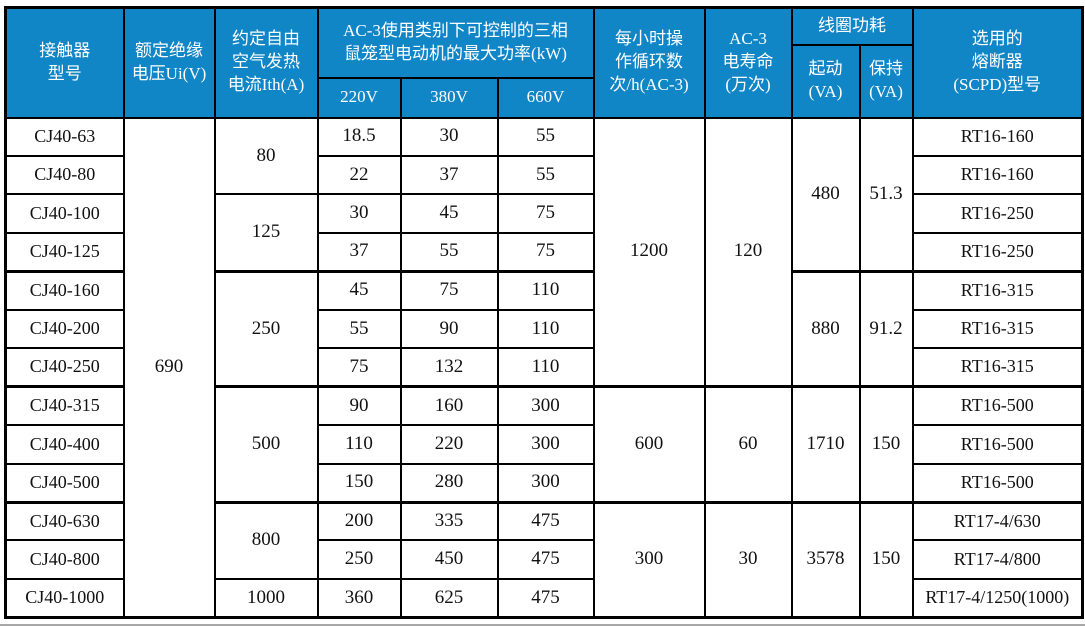 This screenshot has width=1085, height=627. Describe the element at coordinates (359, 290) in the screenshot. I see `cell-power-220v: 45` at that location.